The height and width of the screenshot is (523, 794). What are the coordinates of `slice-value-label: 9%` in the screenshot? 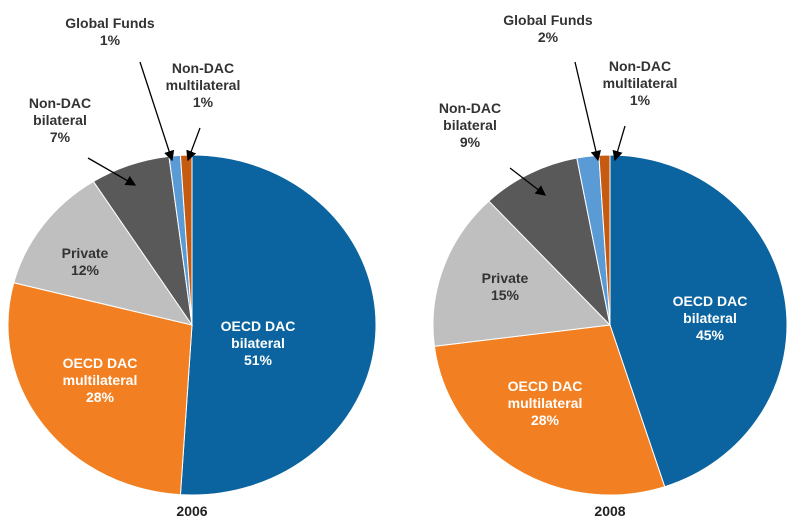 It's located at (470, 142).